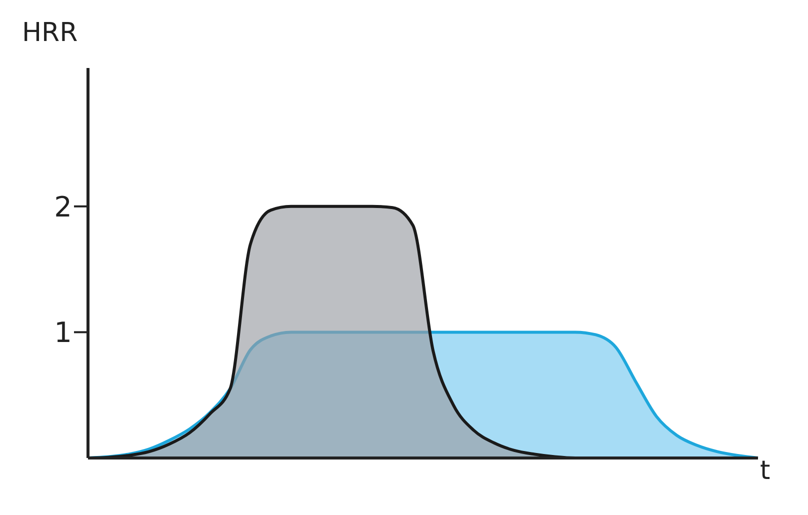  Describe the element at coordinates (765, 471) in the screenshot. I see `x-axis-title: t` at that location.